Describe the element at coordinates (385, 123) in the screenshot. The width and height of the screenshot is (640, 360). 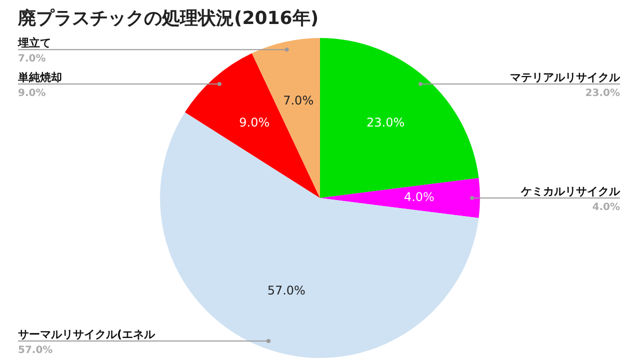
I see `data-label: 23.0%` at that location.